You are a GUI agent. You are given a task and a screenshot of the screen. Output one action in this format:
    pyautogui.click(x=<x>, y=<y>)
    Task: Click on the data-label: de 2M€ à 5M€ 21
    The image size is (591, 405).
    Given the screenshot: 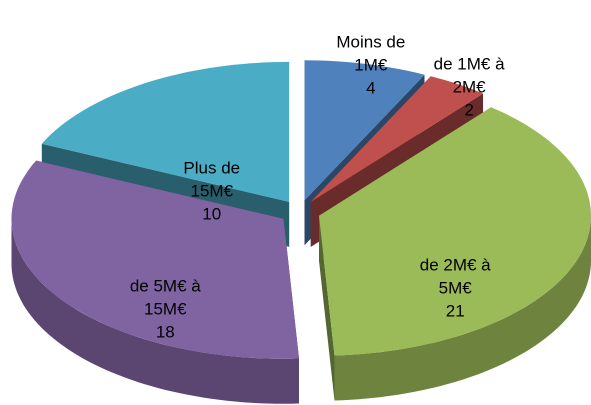 What is the action you would take?
    pyautogui.click(x=455, y=287)
    